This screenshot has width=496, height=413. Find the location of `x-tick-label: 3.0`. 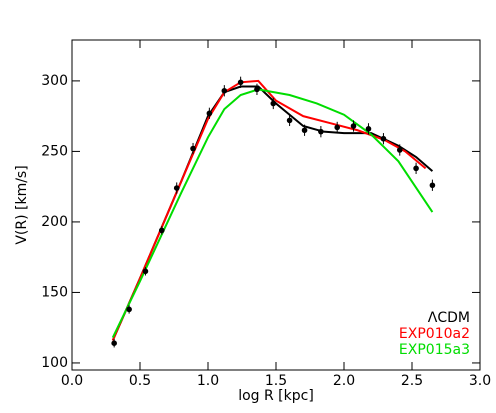

x-tick-label: 3.0 is located at coordinates (480, 381).